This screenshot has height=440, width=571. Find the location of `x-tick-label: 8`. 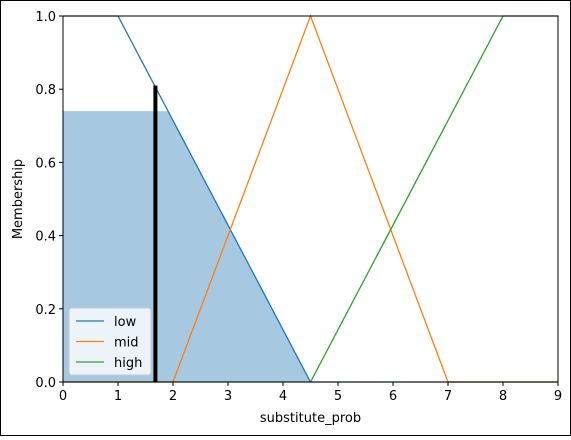

x-tick-label: 8 is located at coordinates (503, 396).